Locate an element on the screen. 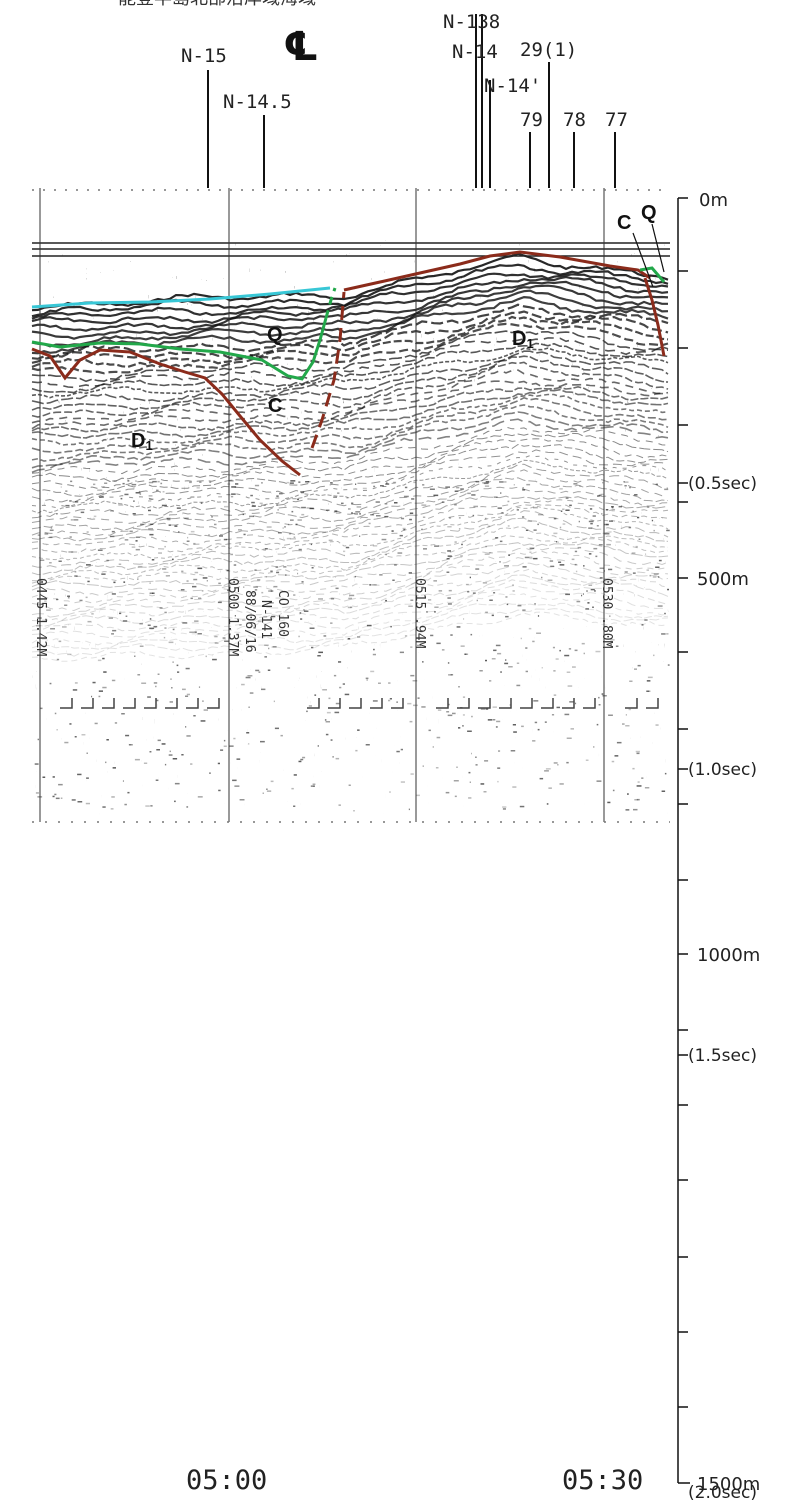 The height and width of the screenshot is (1502, 806). c-base-horizon-right is located at coordinates (497, 271).